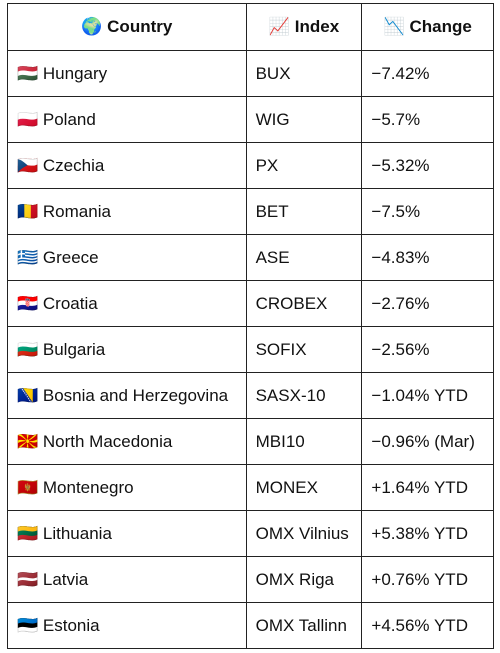 This screenshot has width=500, height=653. What do you see at coordinates (127, 625) in the screenshot?
I see `table-cell: 🇪🇪 Estonia` at bounding box center [127, 625].